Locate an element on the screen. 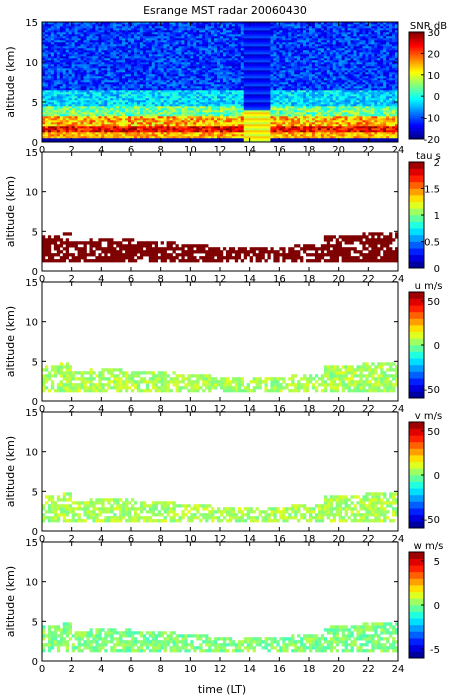 This screenshot has height=698, width=452. colorbar-tick-label: -20 is located at coordinates (432, 140).